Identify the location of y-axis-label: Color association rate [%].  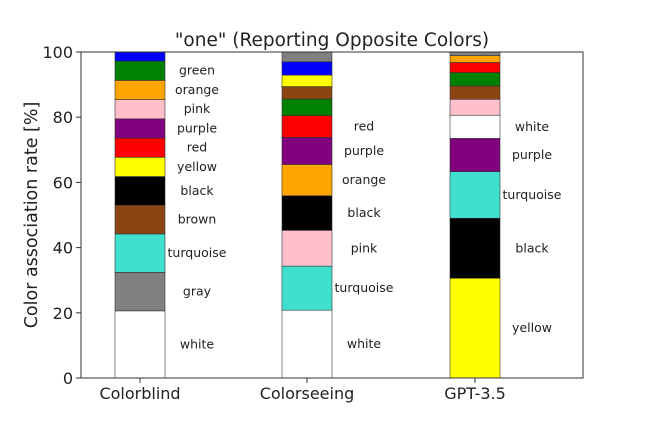
(32, 215).